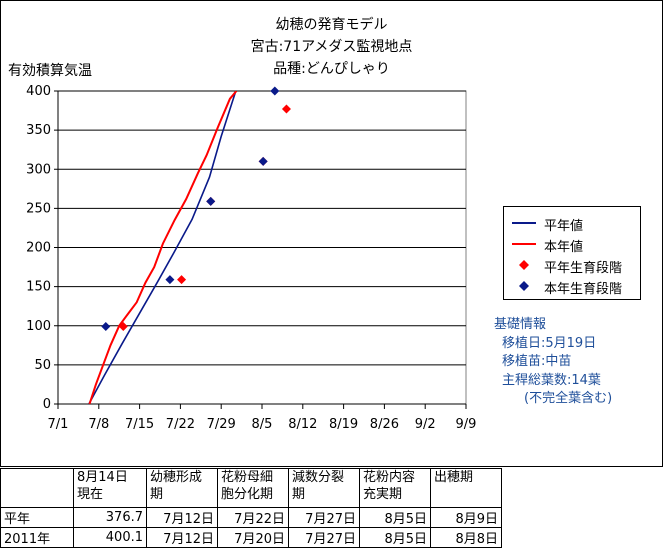  Describe the element at coordinates (466, 488) in the screenshot. I see `table-header-cell: 出穂期` at that location.